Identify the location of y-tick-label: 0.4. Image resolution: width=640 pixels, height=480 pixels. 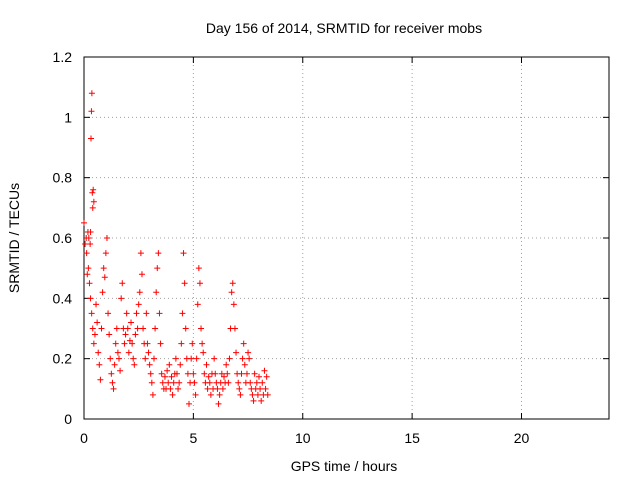
(63, 298).